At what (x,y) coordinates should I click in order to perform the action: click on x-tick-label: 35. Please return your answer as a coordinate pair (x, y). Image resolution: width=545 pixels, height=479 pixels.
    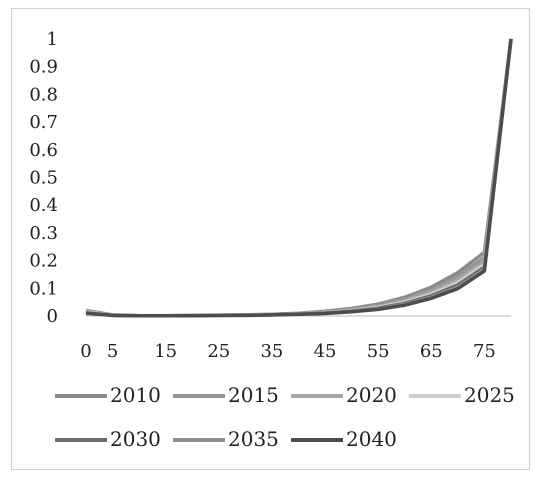
    Looking at the image, I should click on (271, 351).